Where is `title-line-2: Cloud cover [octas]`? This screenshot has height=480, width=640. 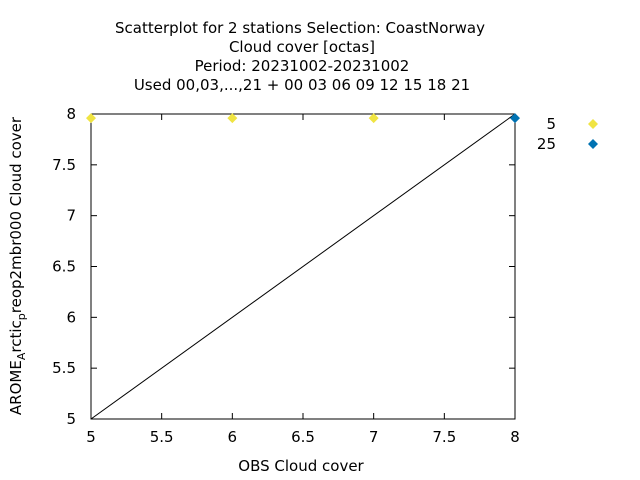 title-line-2: Cloud cover [octas] is located at coordinates (302, 47).